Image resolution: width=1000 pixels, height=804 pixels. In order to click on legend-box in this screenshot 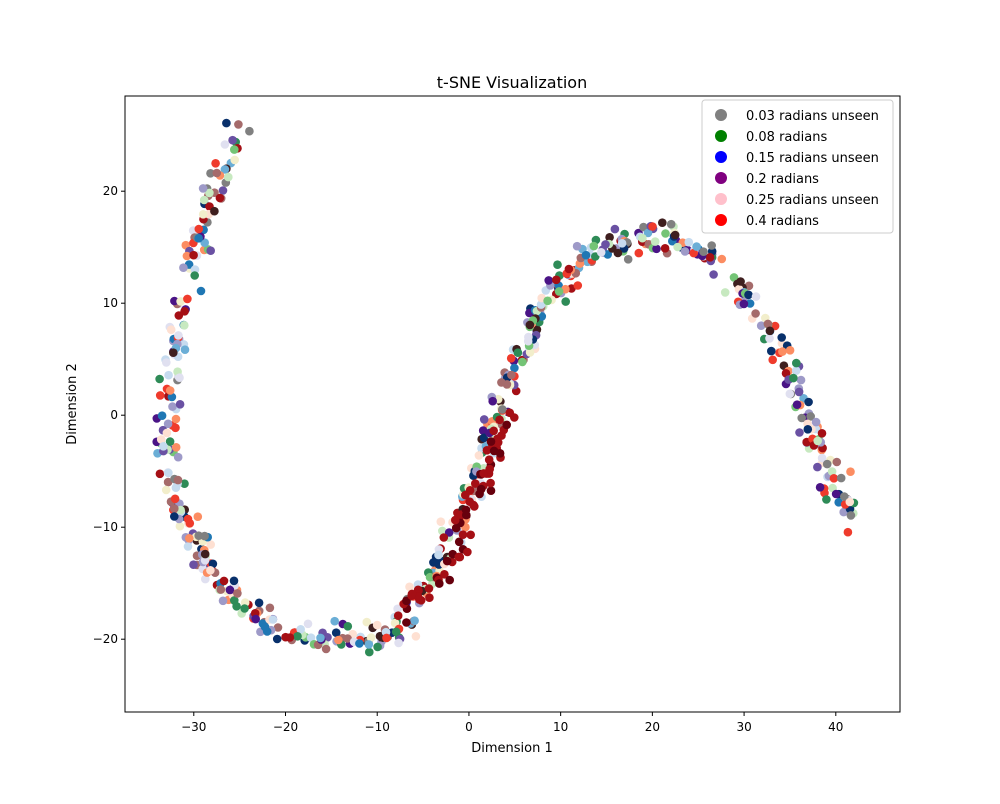, I will do `click(797, 166)`.